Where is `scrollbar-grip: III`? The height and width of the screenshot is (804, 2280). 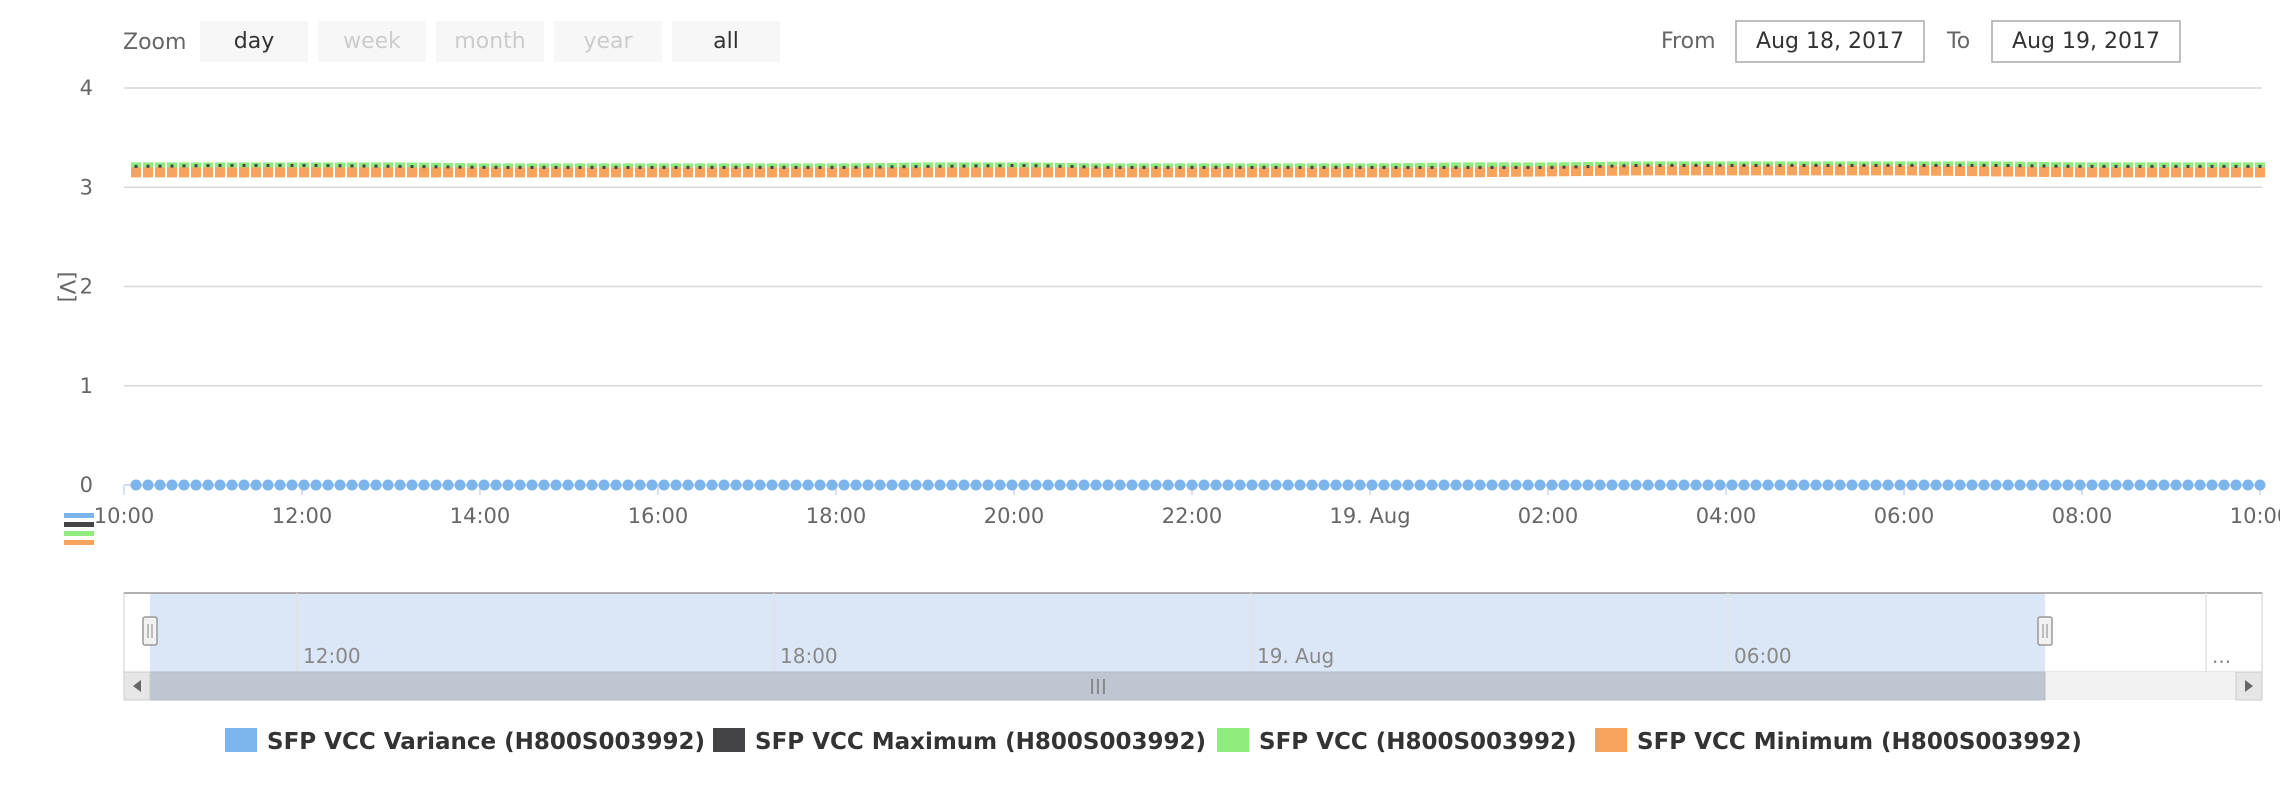 scrollbar-grip: III is located at coordinates (1098, 687).